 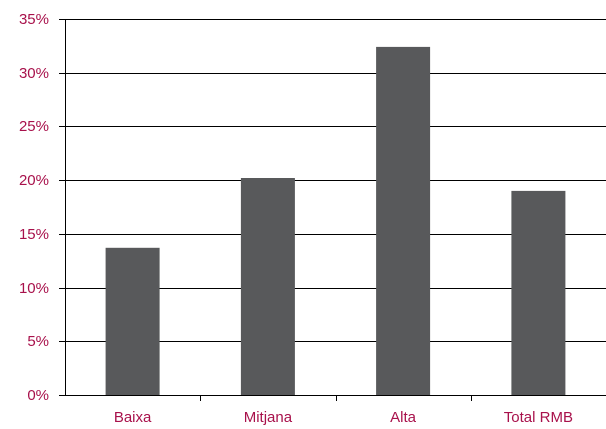 I want to click on y-tick-label: 25%, so click(x=34, y=126).